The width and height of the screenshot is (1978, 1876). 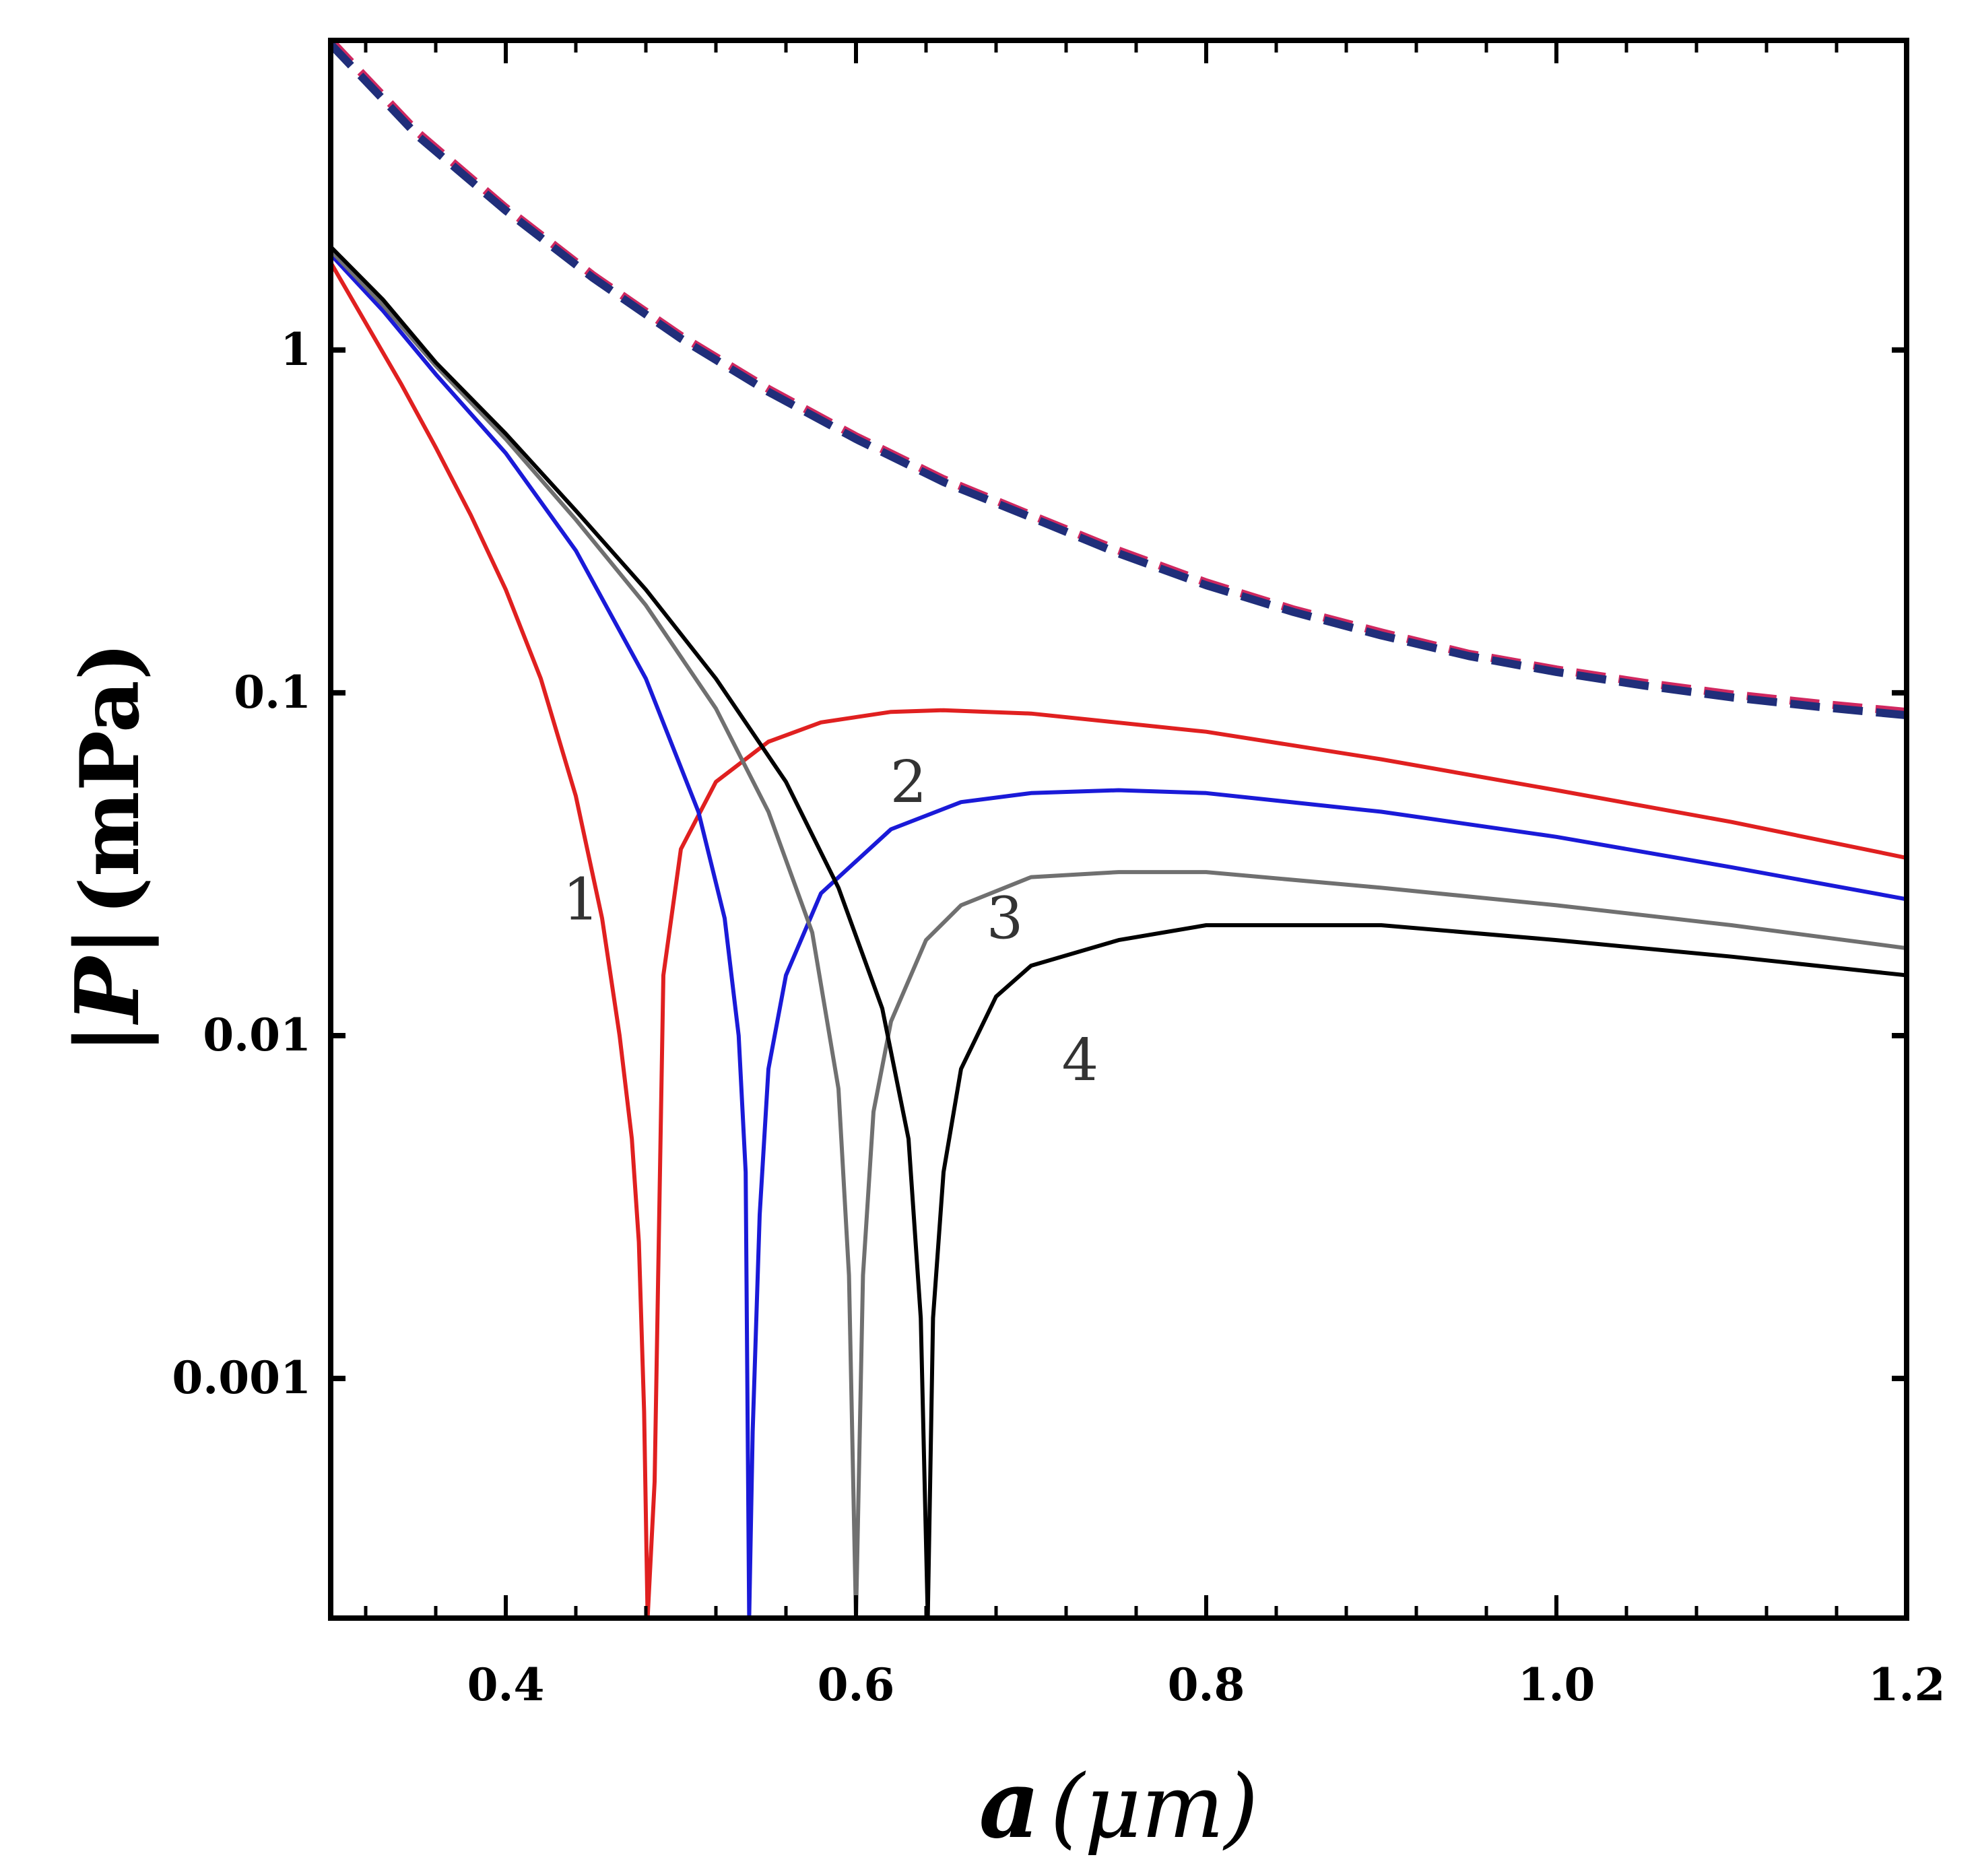 What do you see at coordinates (1154, 1806) in the screenshot?
I see `x-axis-unit: (μm)` at bounding box center [1154, 1806].